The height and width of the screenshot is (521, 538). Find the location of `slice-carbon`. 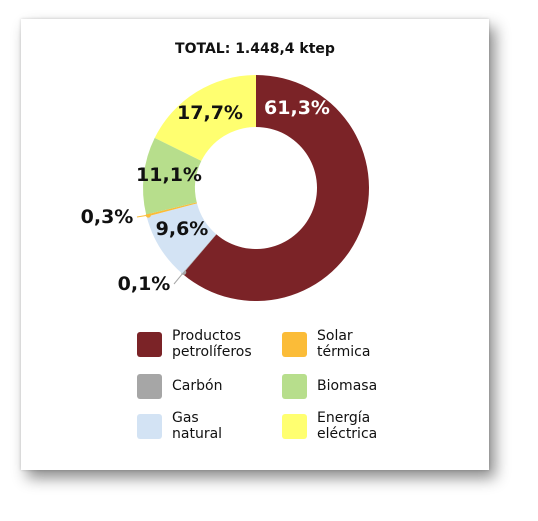

slice-carbon is located at coordinates (199, 254).